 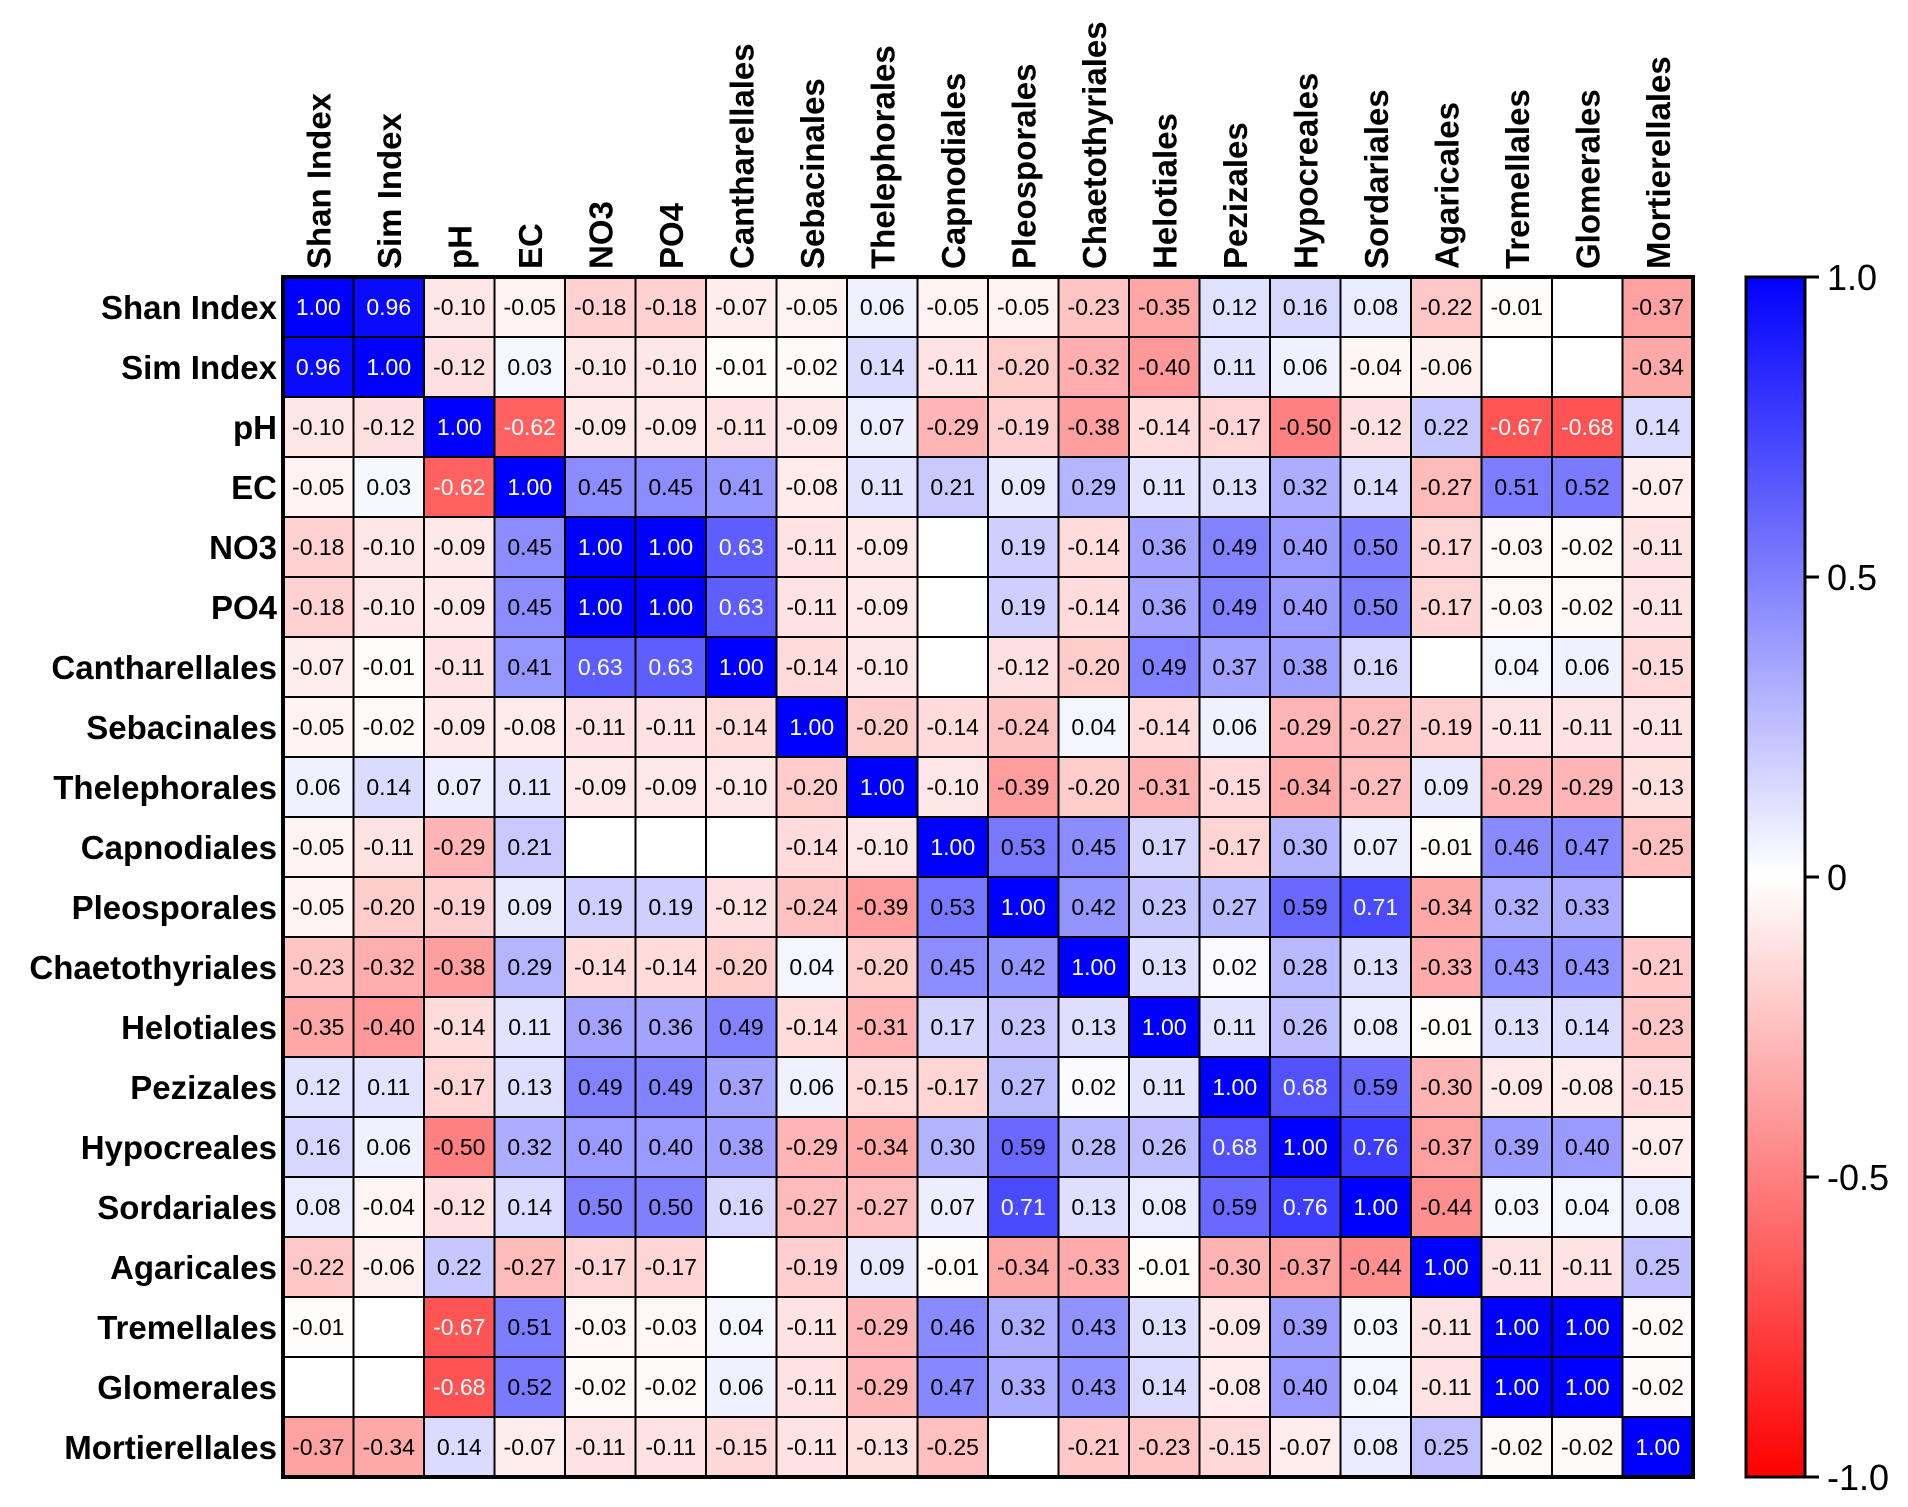 I want to click on heatmap-cell-agaricales-tremellales, so click(x=1516, y=1267).